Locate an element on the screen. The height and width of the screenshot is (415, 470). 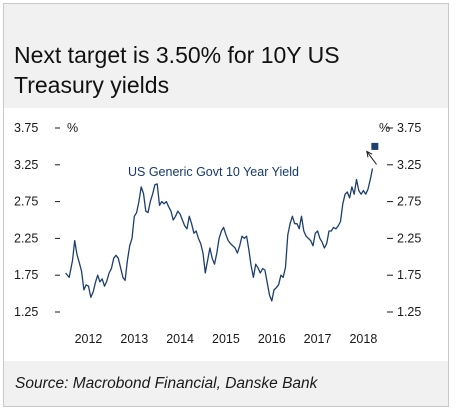
x-tick-label: 2018 is located at coordinates (363, 339).